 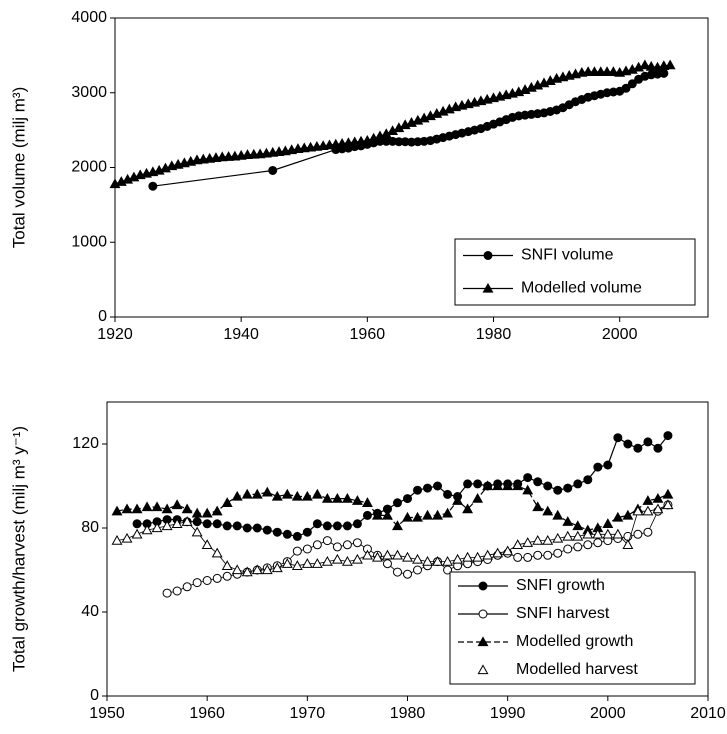 What do you see at coordinates (241, 334) in the screenshot?
I see `x-tick-label: 1940` at bounding box center [241, 334].